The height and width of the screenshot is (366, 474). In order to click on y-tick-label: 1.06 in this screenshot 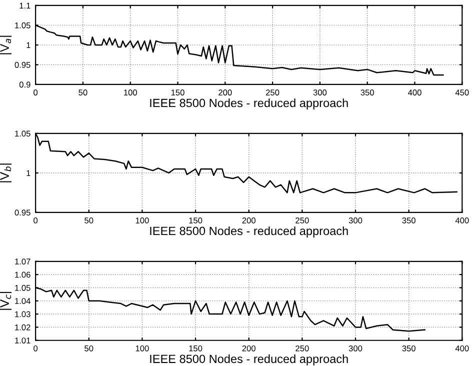, I will do `click(22, 275)`.